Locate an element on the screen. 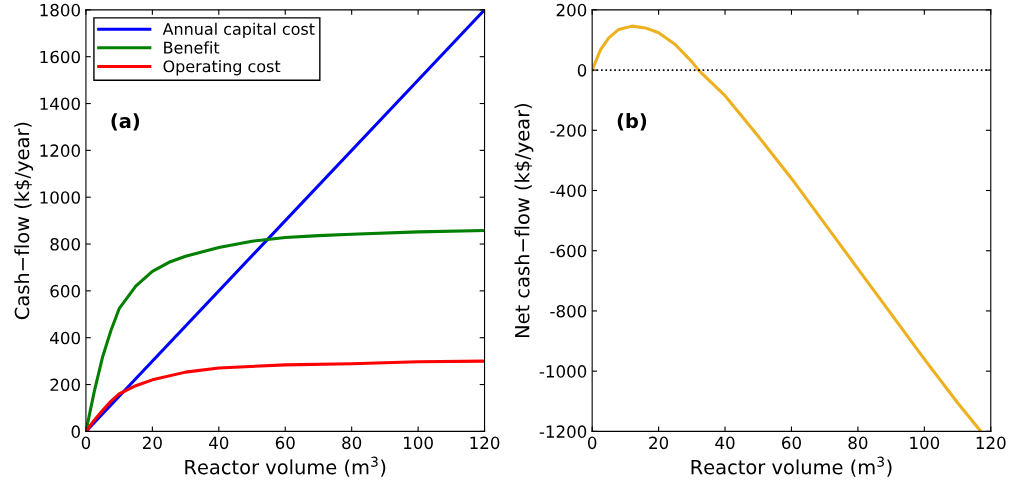 The height and width of the screenshot is (493, 1011). y-tick-label: 1600 is located at coordinates (60, 57).